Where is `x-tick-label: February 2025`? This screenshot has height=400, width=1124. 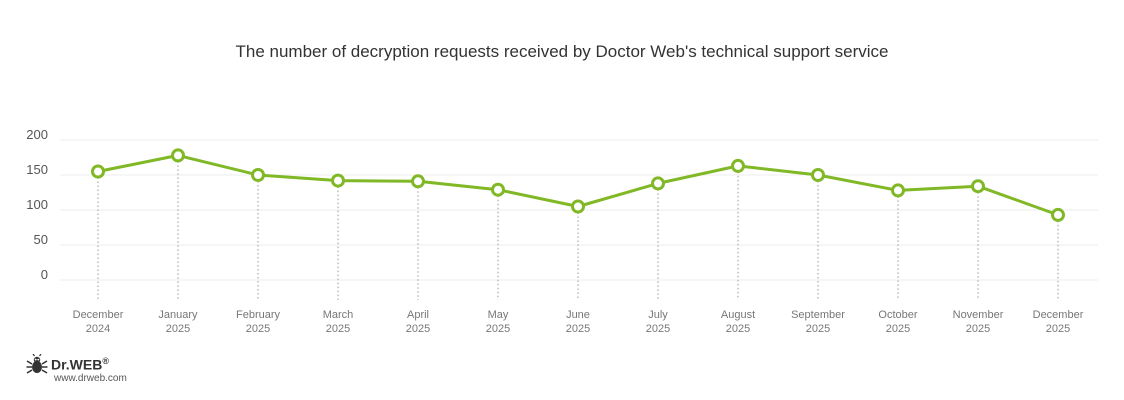 x-tick-label: February 2025 is located at coordinates (258, 322).